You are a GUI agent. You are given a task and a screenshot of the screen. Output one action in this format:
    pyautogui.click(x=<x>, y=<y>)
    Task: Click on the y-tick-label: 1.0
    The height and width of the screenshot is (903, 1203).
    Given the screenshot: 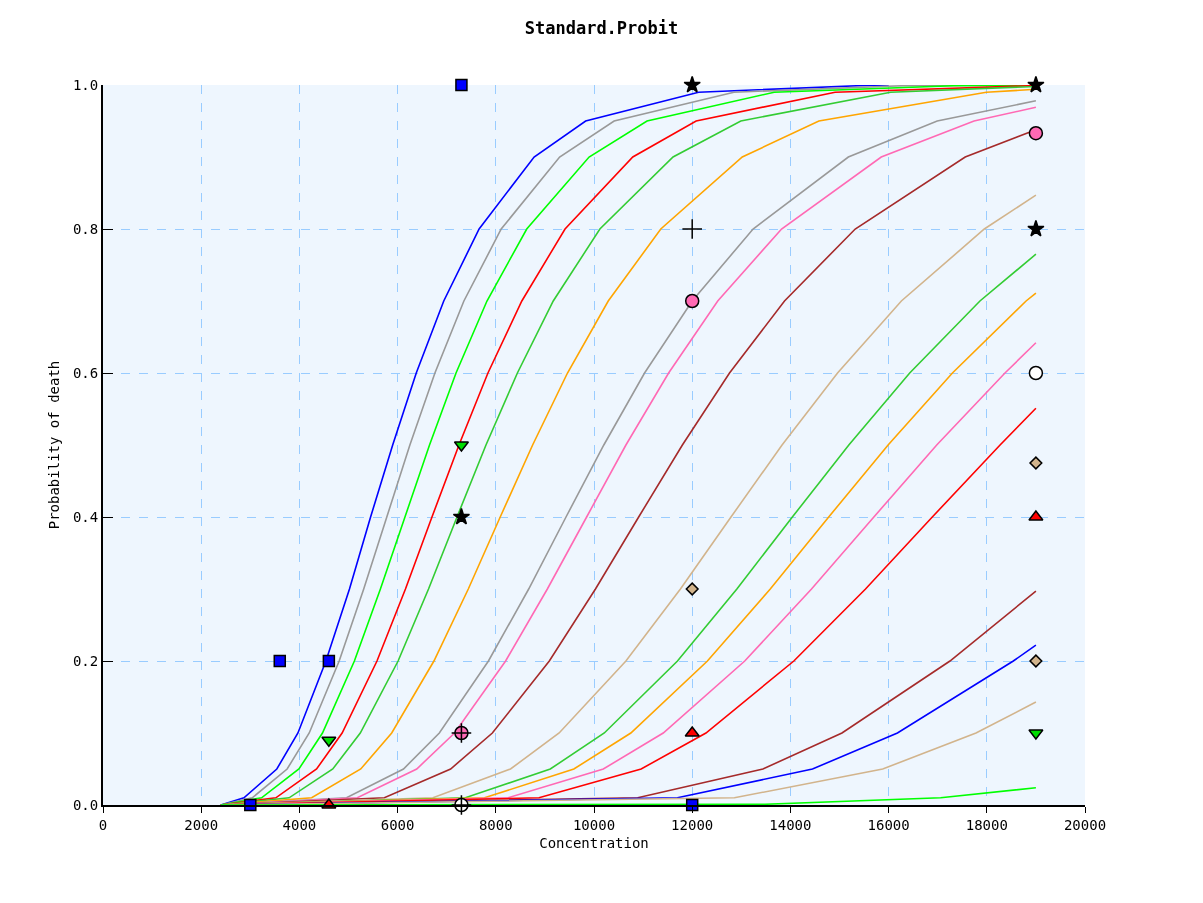 What is the action you would take?
    pyautogui.click(x=85, y=84)
    